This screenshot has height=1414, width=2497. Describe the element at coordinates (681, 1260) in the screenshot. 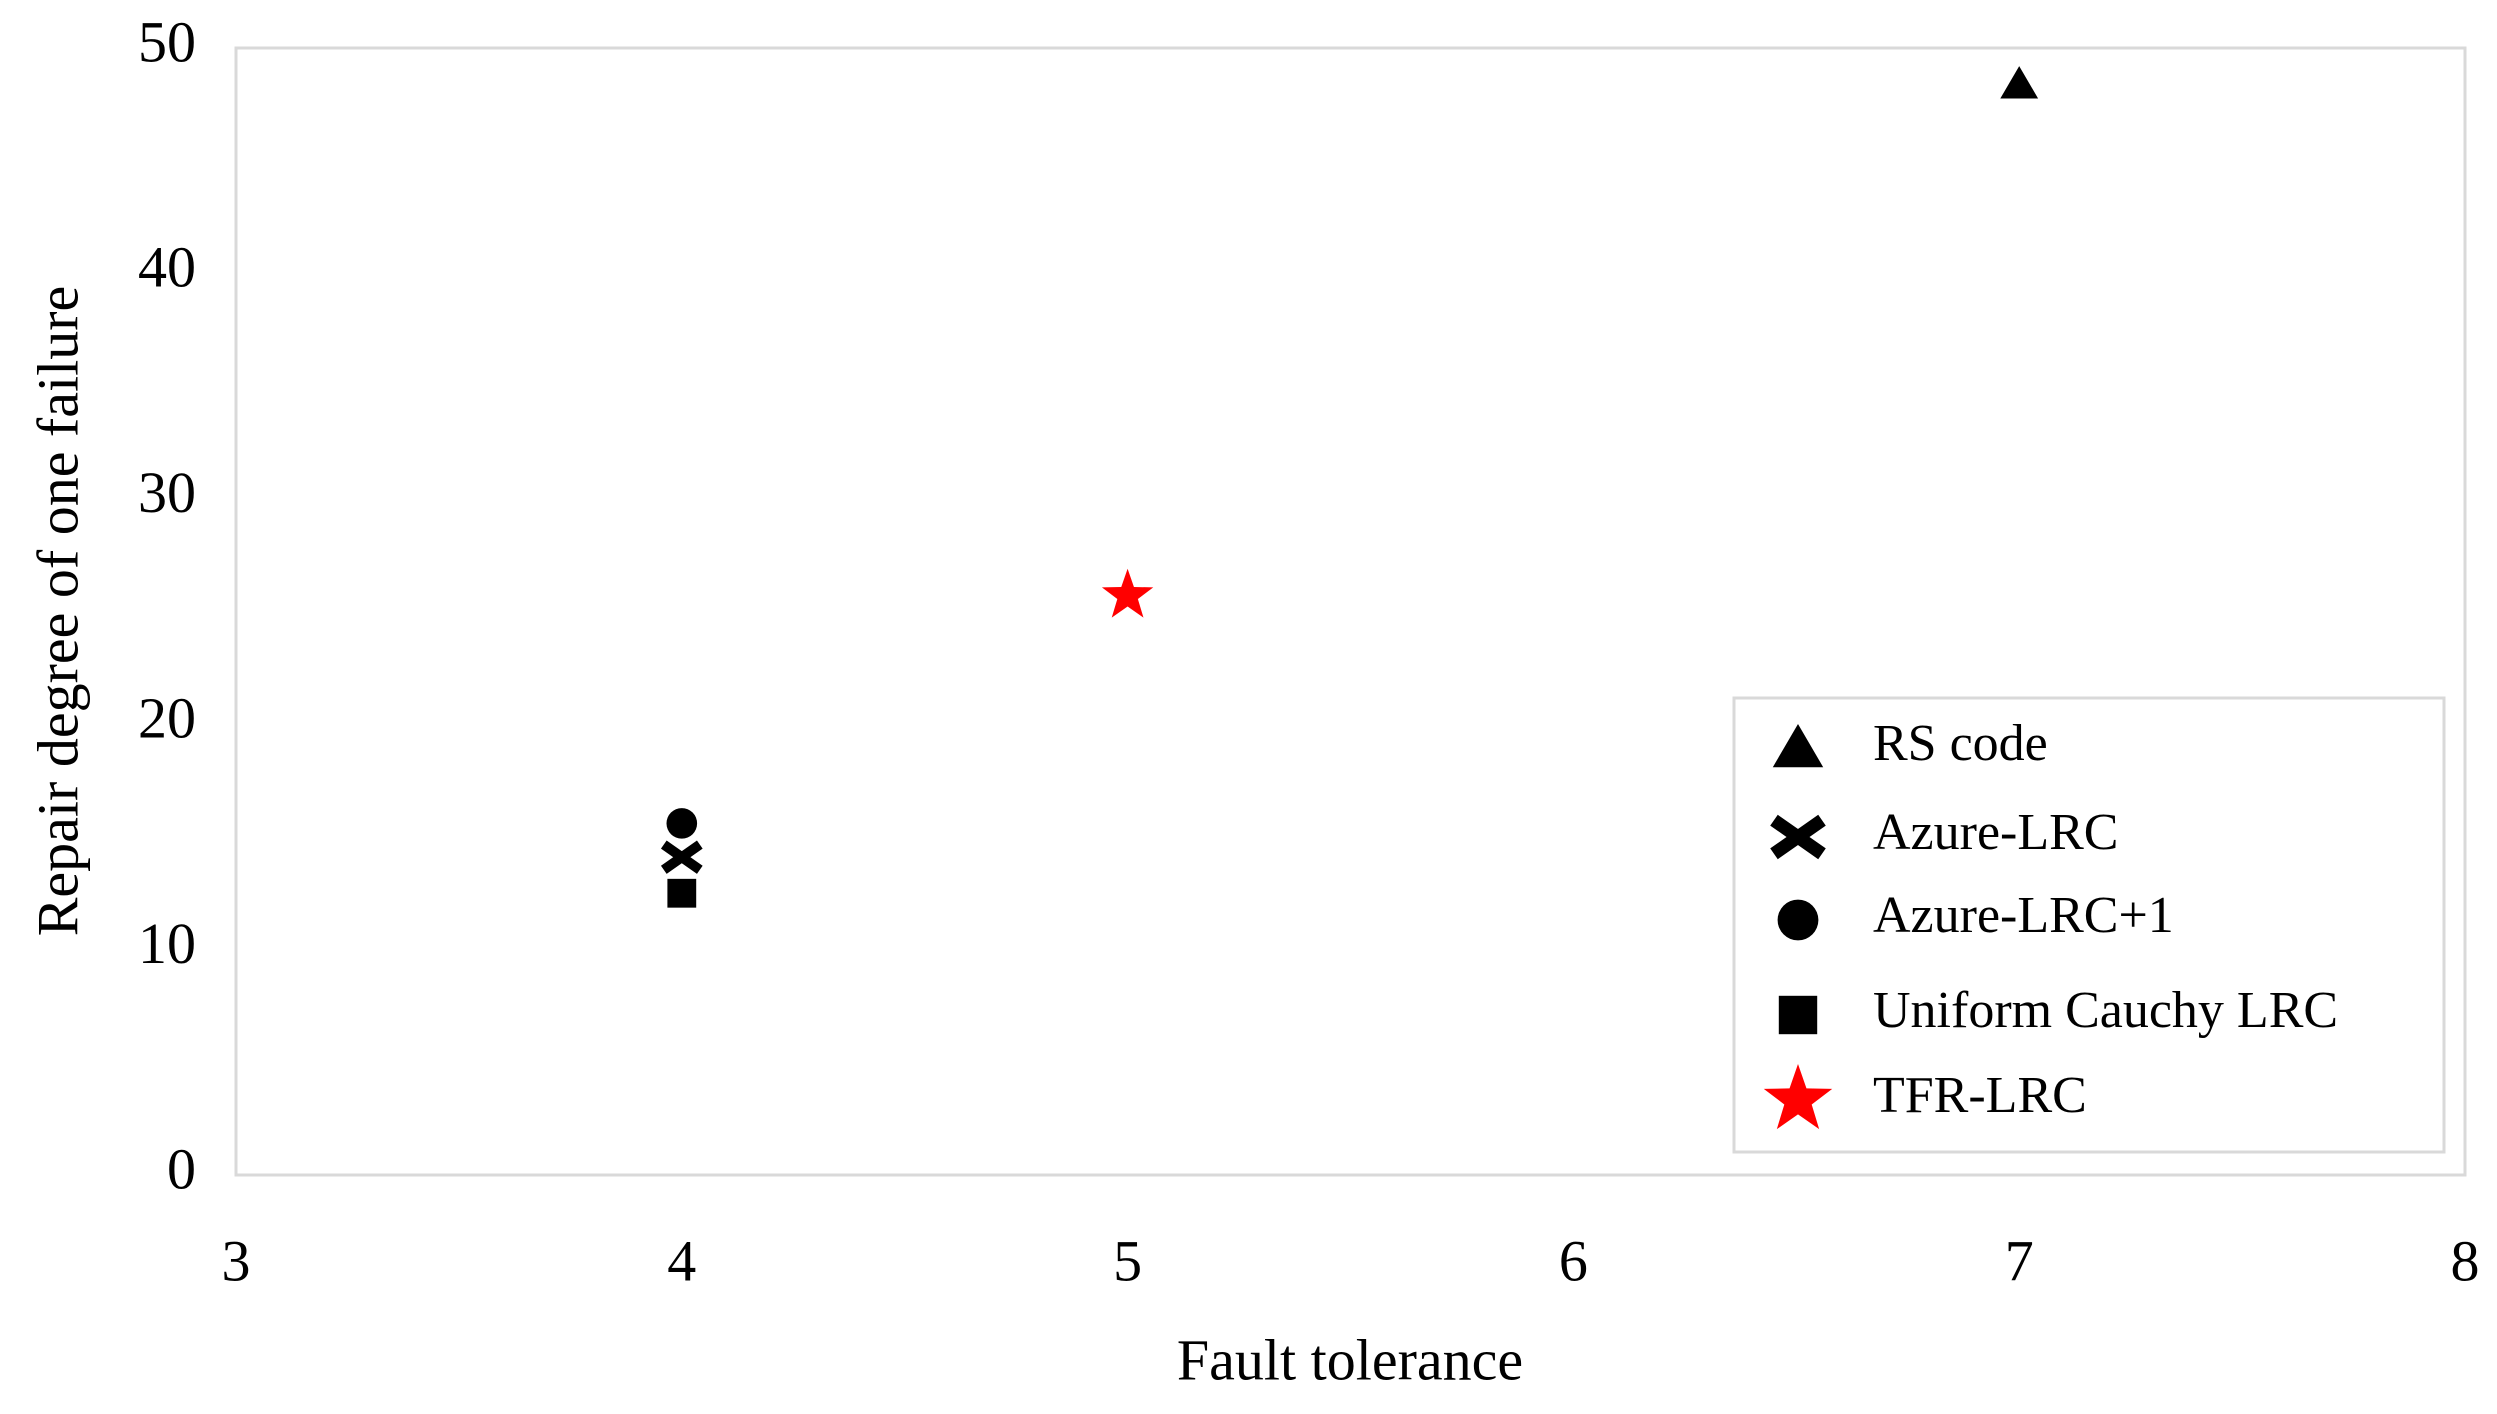

I see `x-tick-label: 4` at that location.